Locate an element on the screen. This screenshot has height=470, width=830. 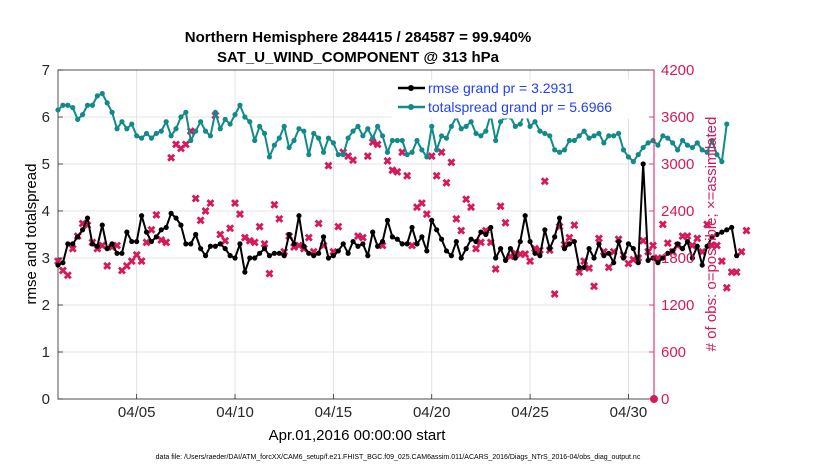
x-tick-label: 04/10 is located at coordinates (235, 412).